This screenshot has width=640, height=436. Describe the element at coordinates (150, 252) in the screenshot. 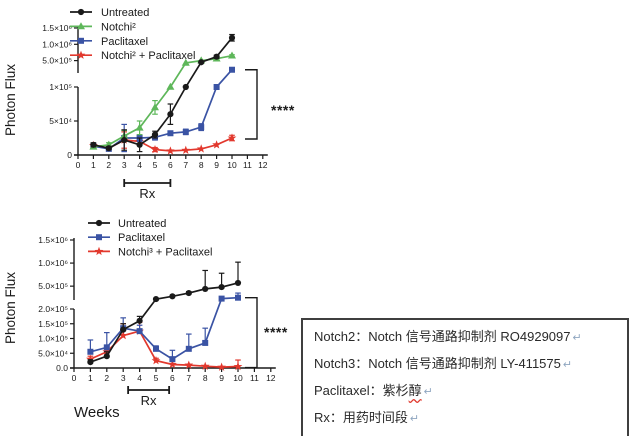

I see `bottom-legend-entry: Notchi³ + Paclitaxel` at that location.